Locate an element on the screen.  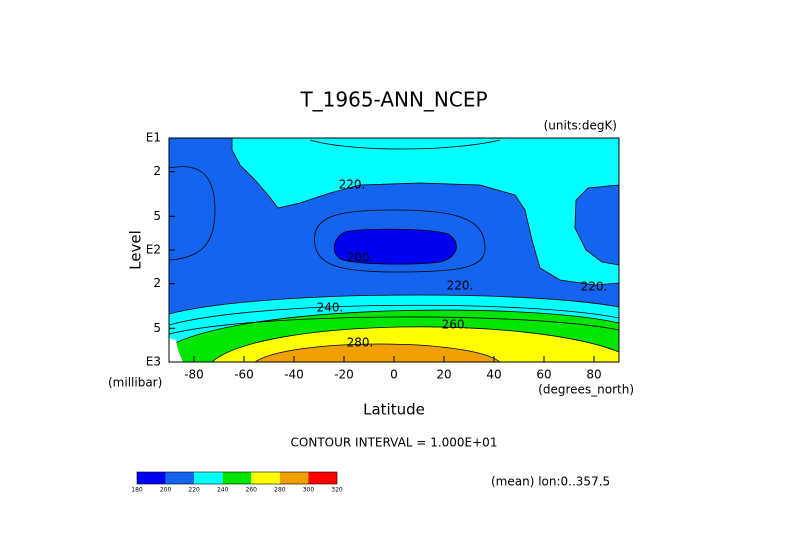
x-tick-label: -20 is located at coordinates (344, 375).